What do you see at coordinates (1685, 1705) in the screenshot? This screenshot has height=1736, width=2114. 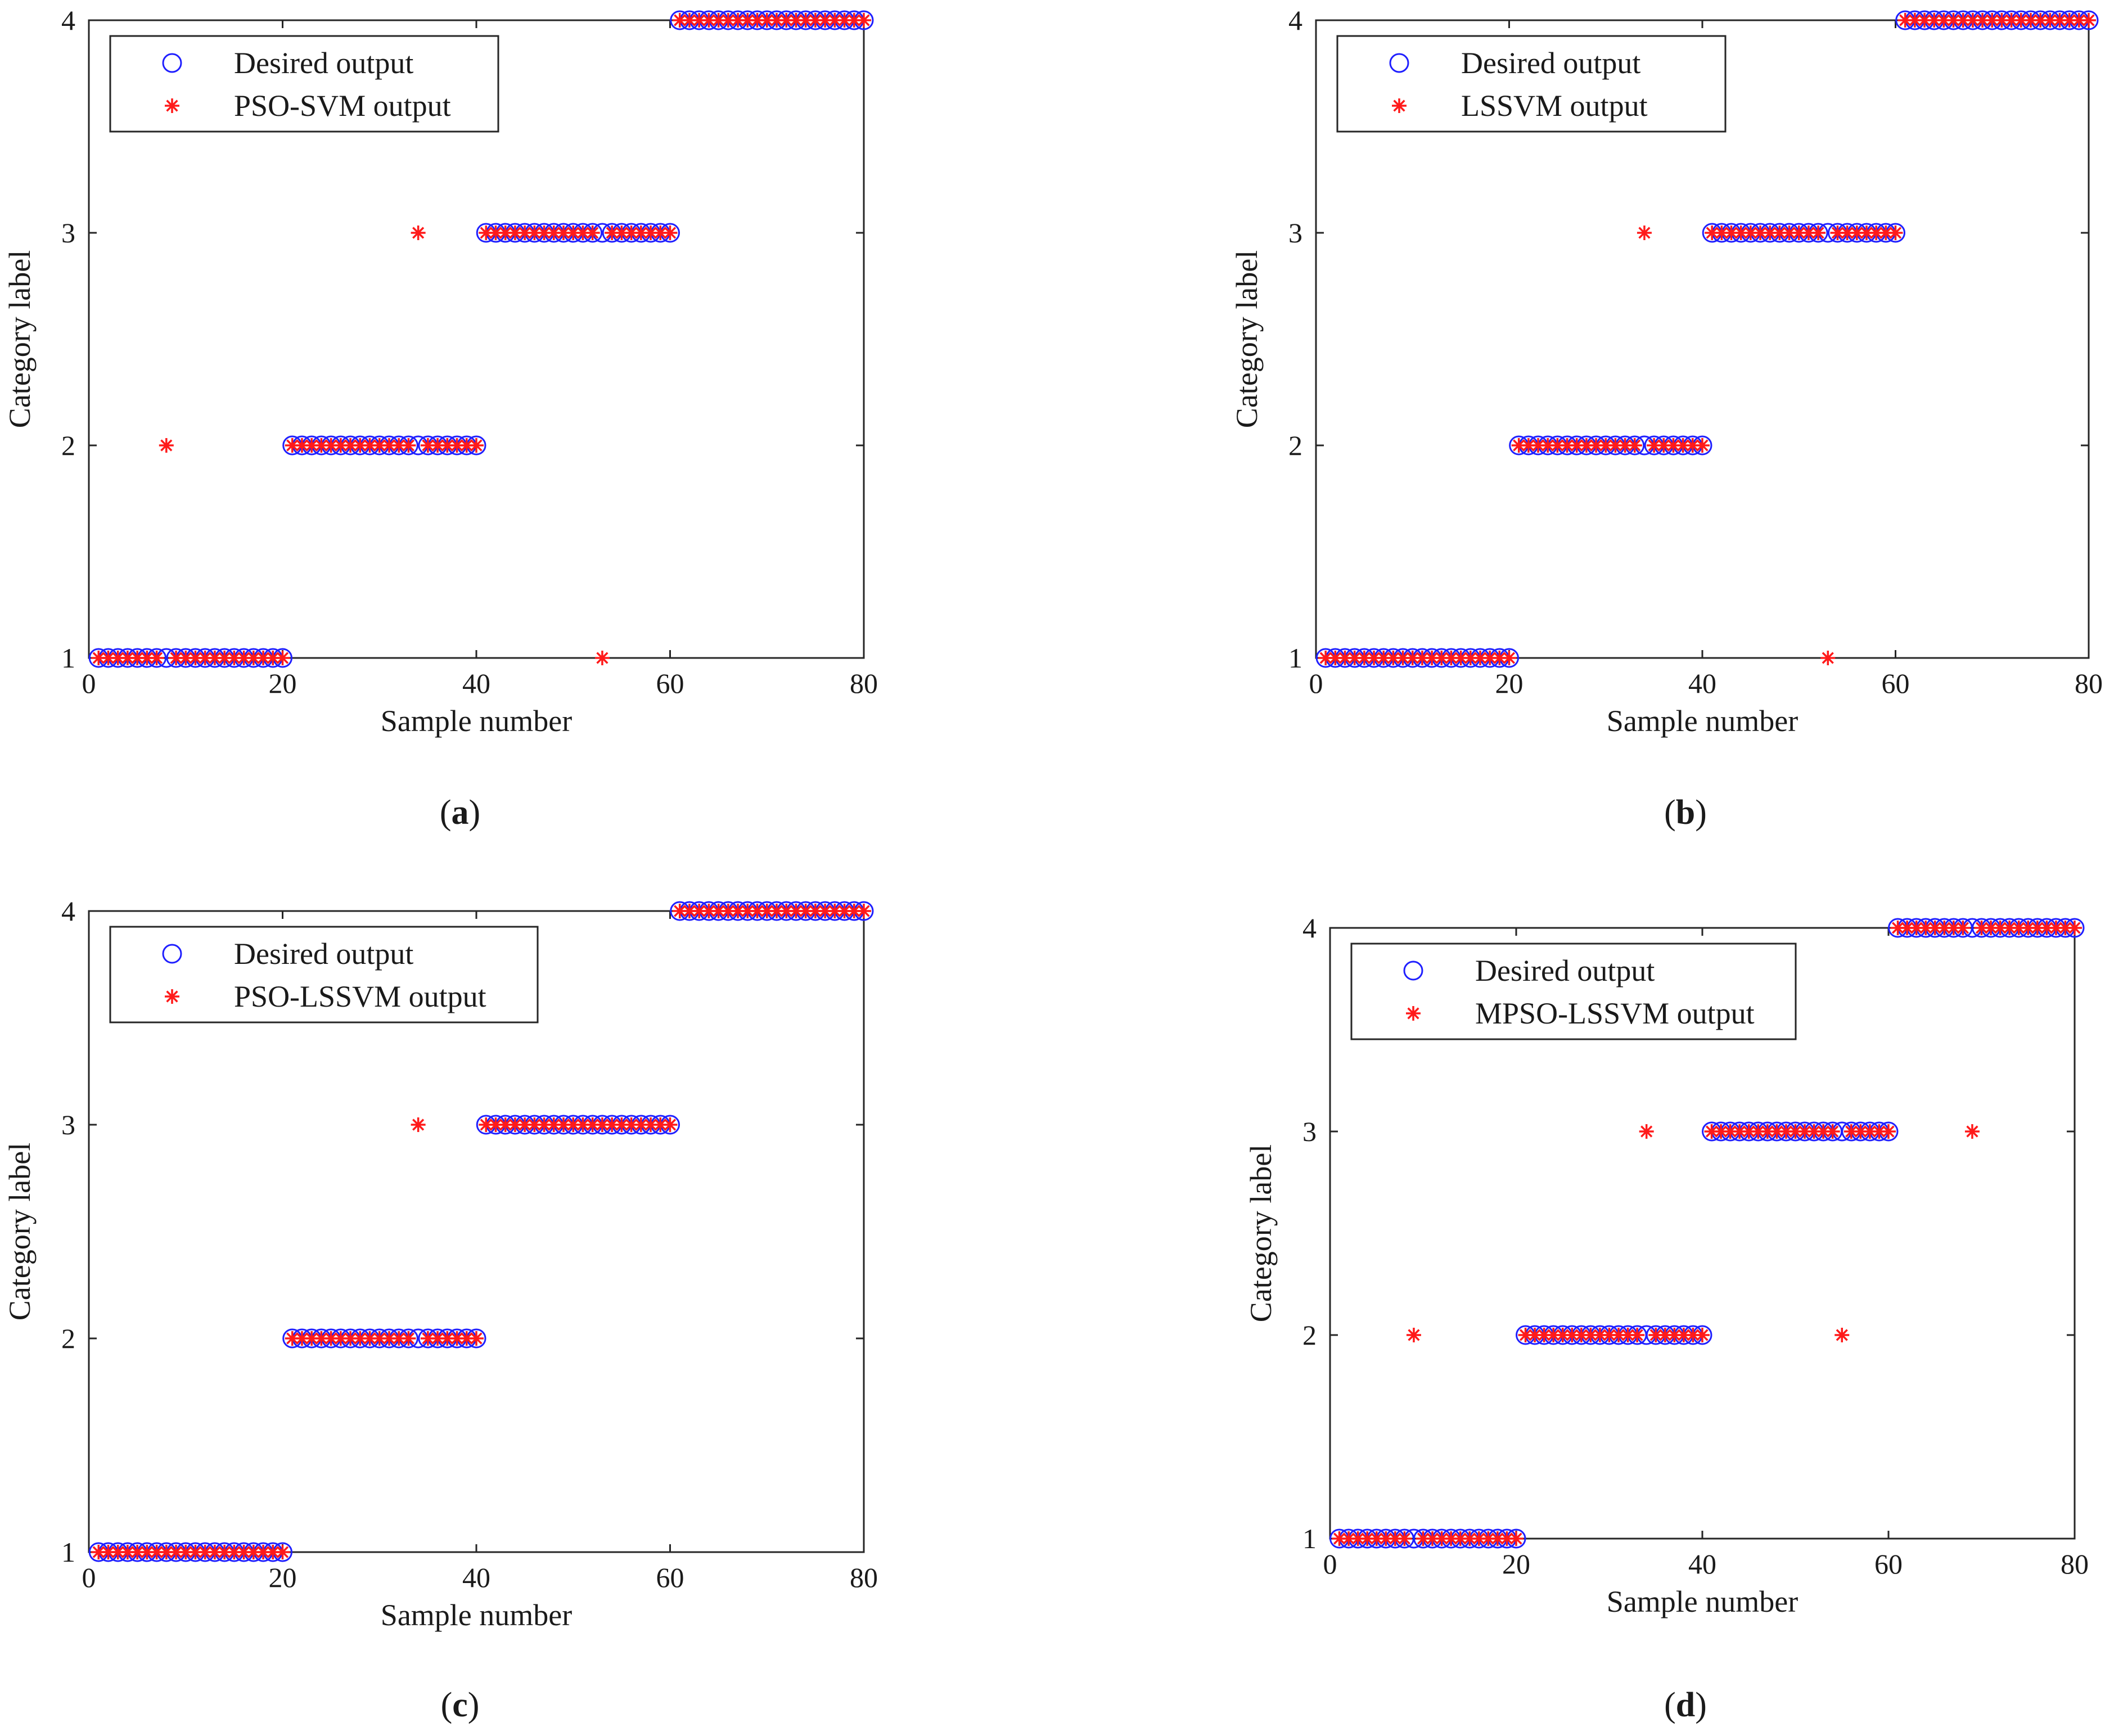 I see `panel-label: (d)` at bounding box center [1685, 1705].